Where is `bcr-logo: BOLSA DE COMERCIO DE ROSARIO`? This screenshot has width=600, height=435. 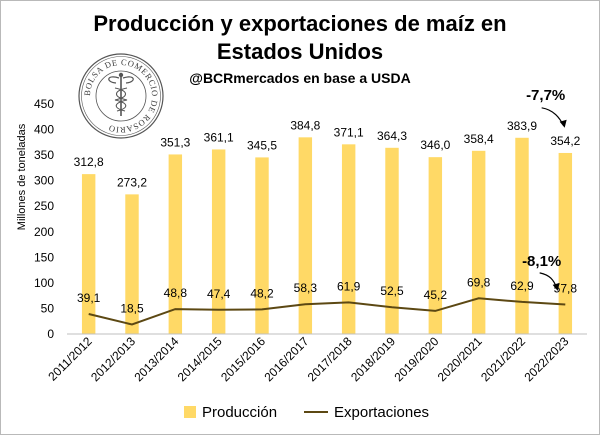
bcr-logo: BOLSA DE COMERCIO DE ROSARIO is located at coordinates (121, 96).